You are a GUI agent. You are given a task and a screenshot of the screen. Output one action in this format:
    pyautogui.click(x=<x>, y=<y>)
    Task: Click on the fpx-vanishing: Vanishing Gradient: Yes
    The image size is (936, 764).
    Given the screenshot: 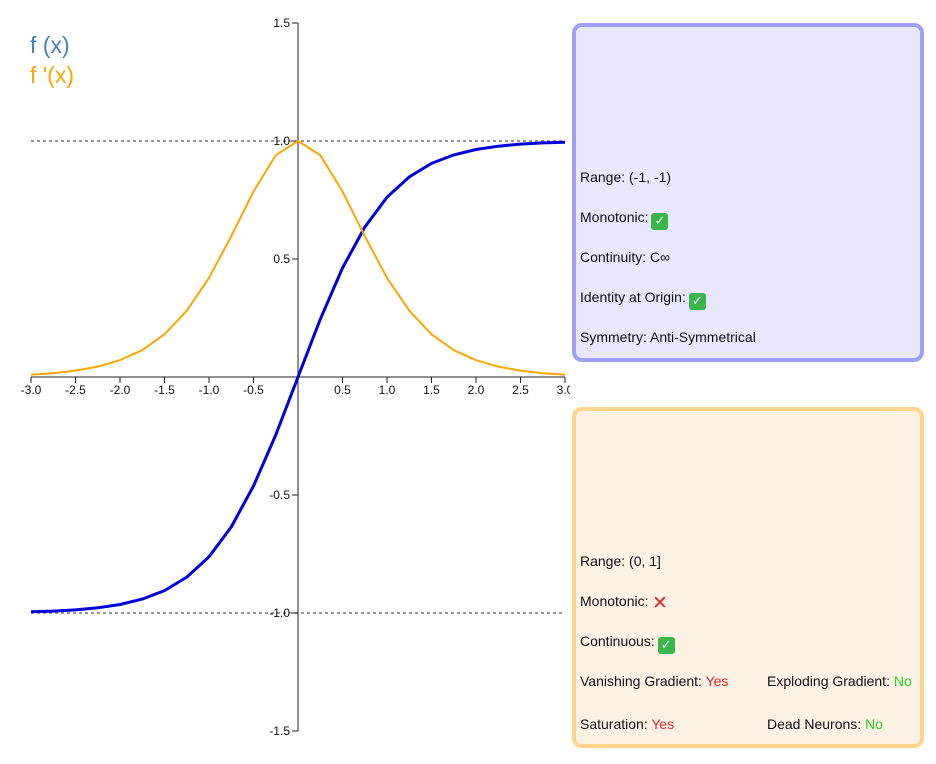 What is the action you would take?
    pyautogui.click(x=654, y=681)
    